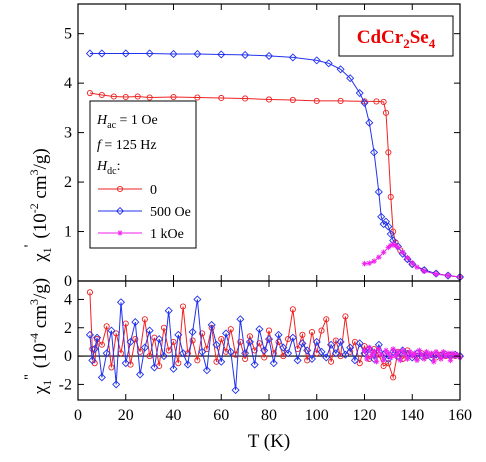 The width and height of the screenshot is (486, 462). I want to click on legend-hdc-sub: dc, so click(112, 171).